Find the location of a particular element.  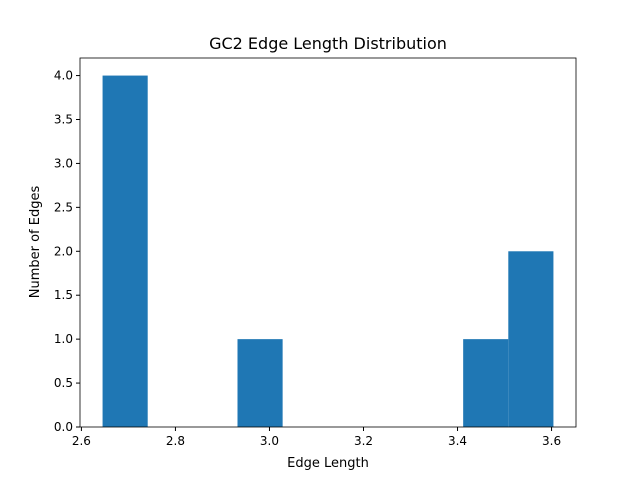

y-tick-label: 0.0 is located at coordinates (63, 427).